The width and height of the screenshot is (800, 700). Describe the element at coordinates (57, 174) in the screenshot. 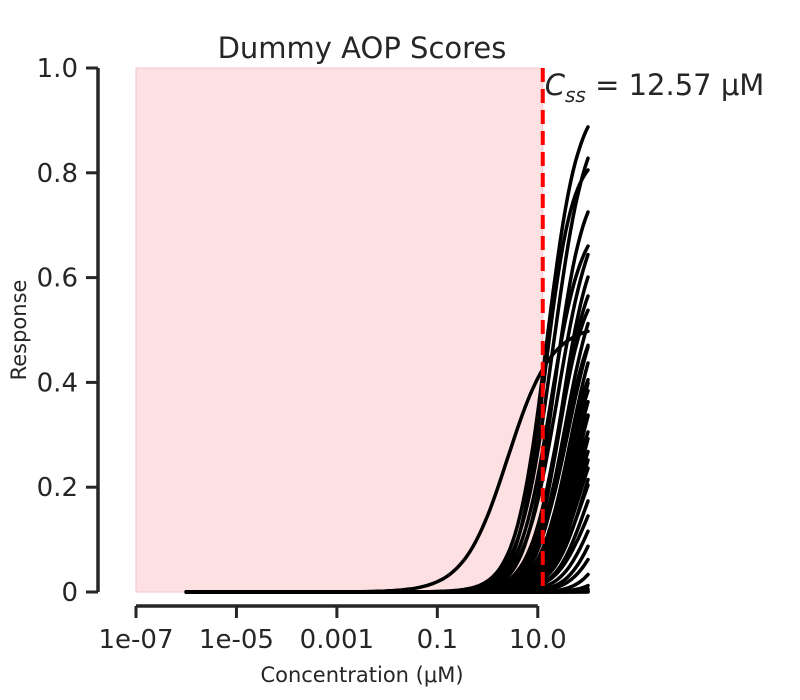

I see `y-tick-label: 0.8` at that location.